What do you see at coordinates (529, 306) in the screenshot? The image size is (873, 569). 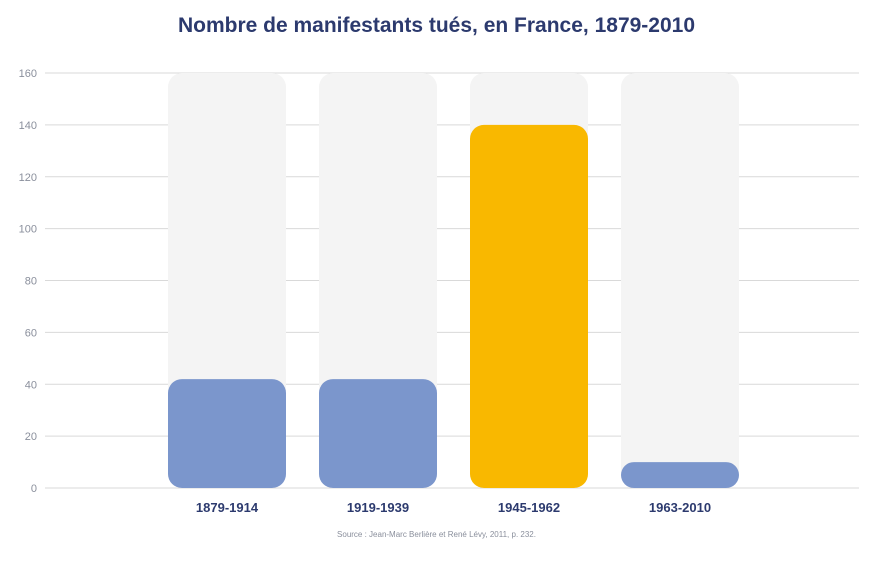 I see `bar-1945-1962` at bounding box center [529, 306].